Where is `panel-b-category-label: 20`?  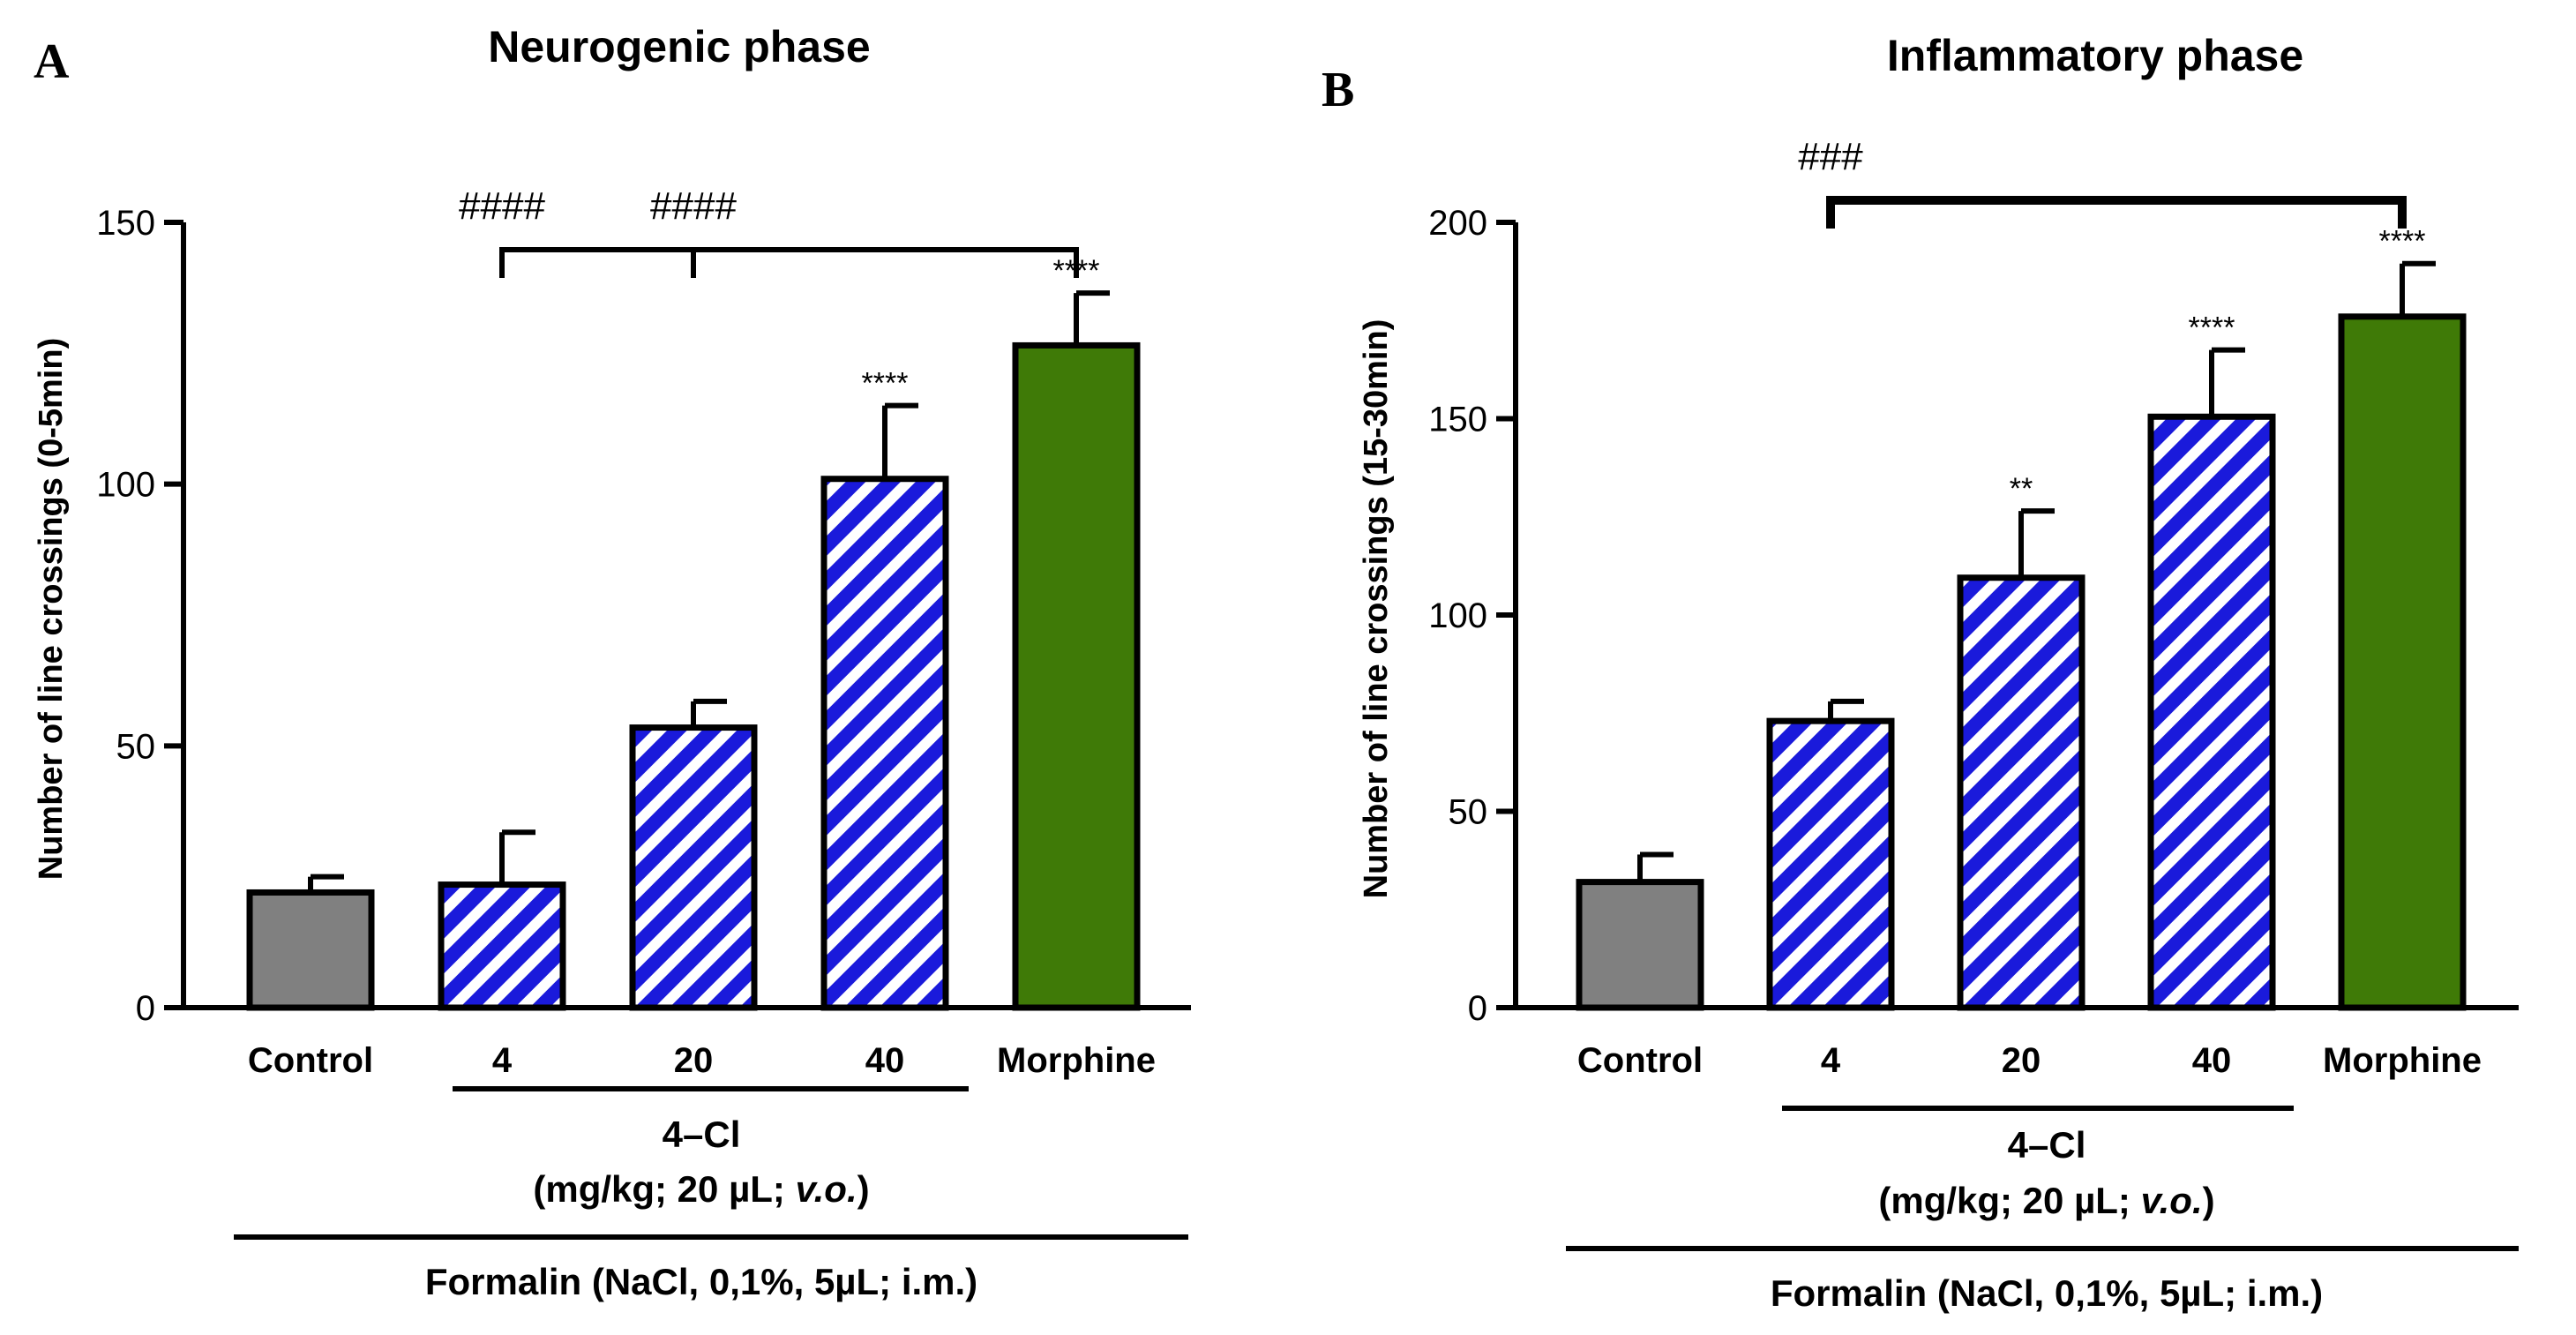 panel-b-category-label: 20 is located at coordinates (2022, 1060).